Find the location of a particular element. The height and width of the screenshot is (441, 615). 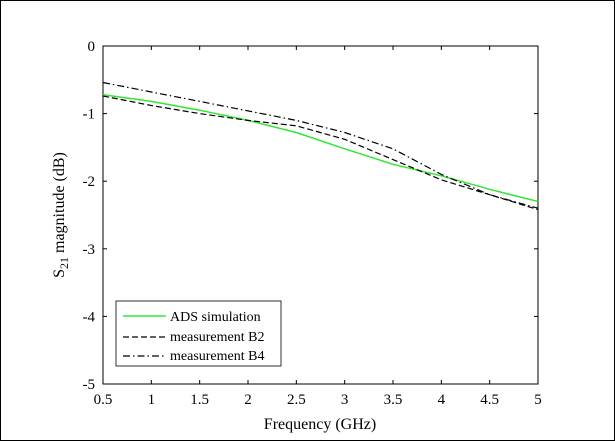

x-tick-label: 1.5 is located at coordinates (199, 400).